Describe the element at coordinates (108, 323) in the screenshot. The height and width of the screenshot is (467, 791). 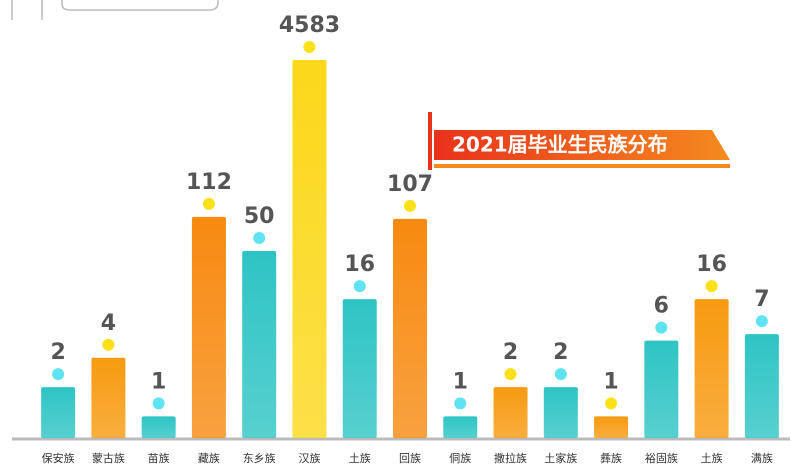
I see `value-label: 4` at that location.